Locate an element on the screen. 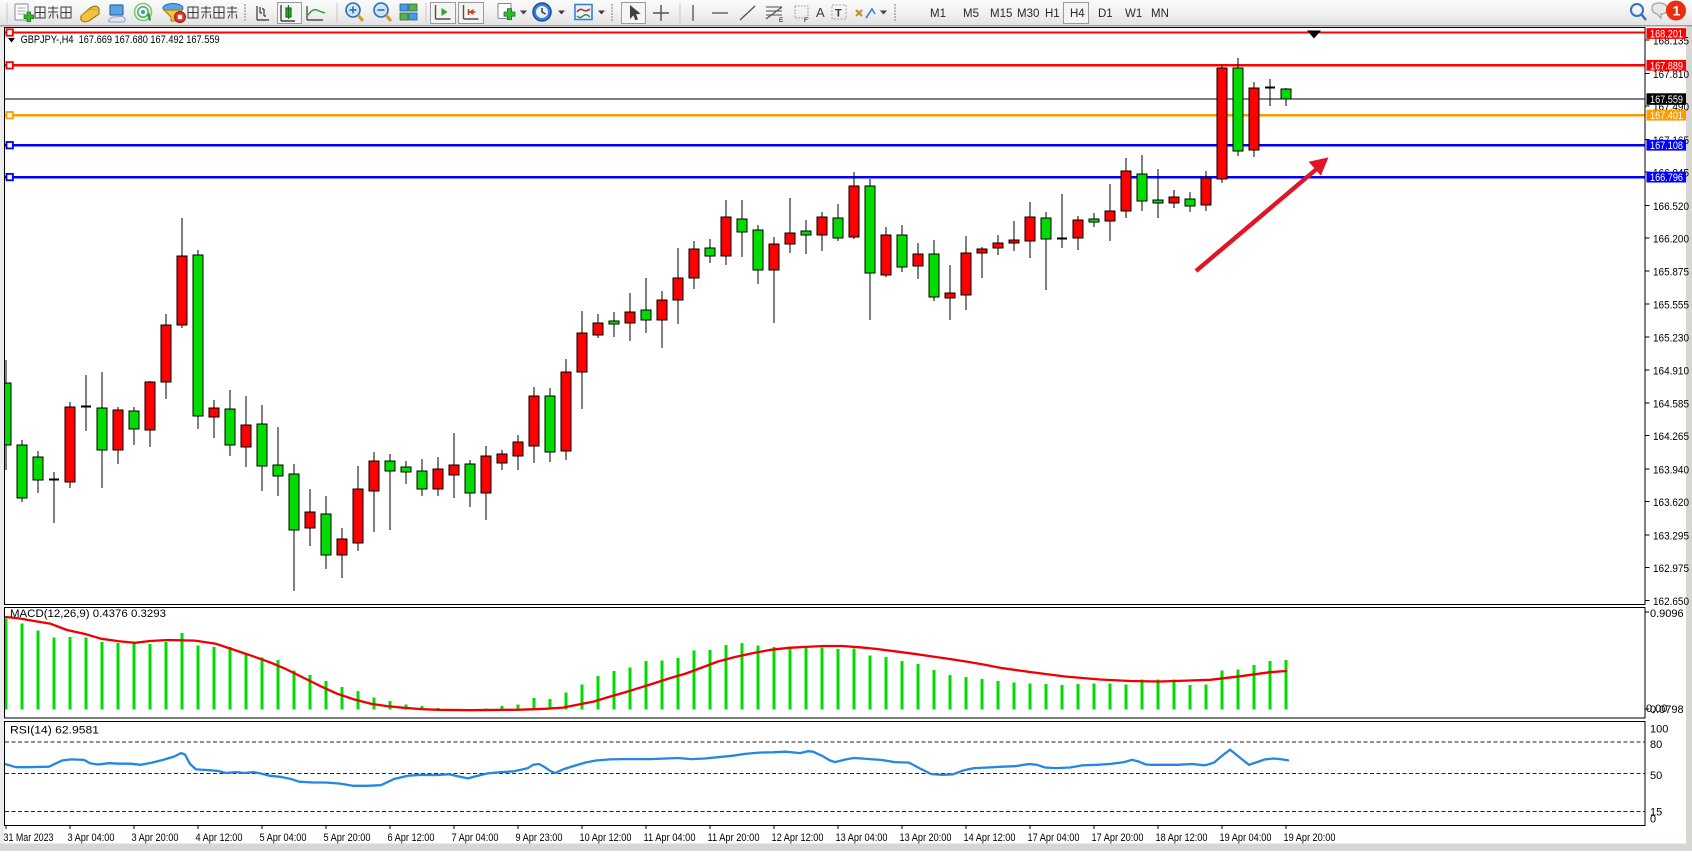 This screenshot has height=856, width=1692. svg-text: 17 Apr 04:00 is located at coordinates (1054, 838).